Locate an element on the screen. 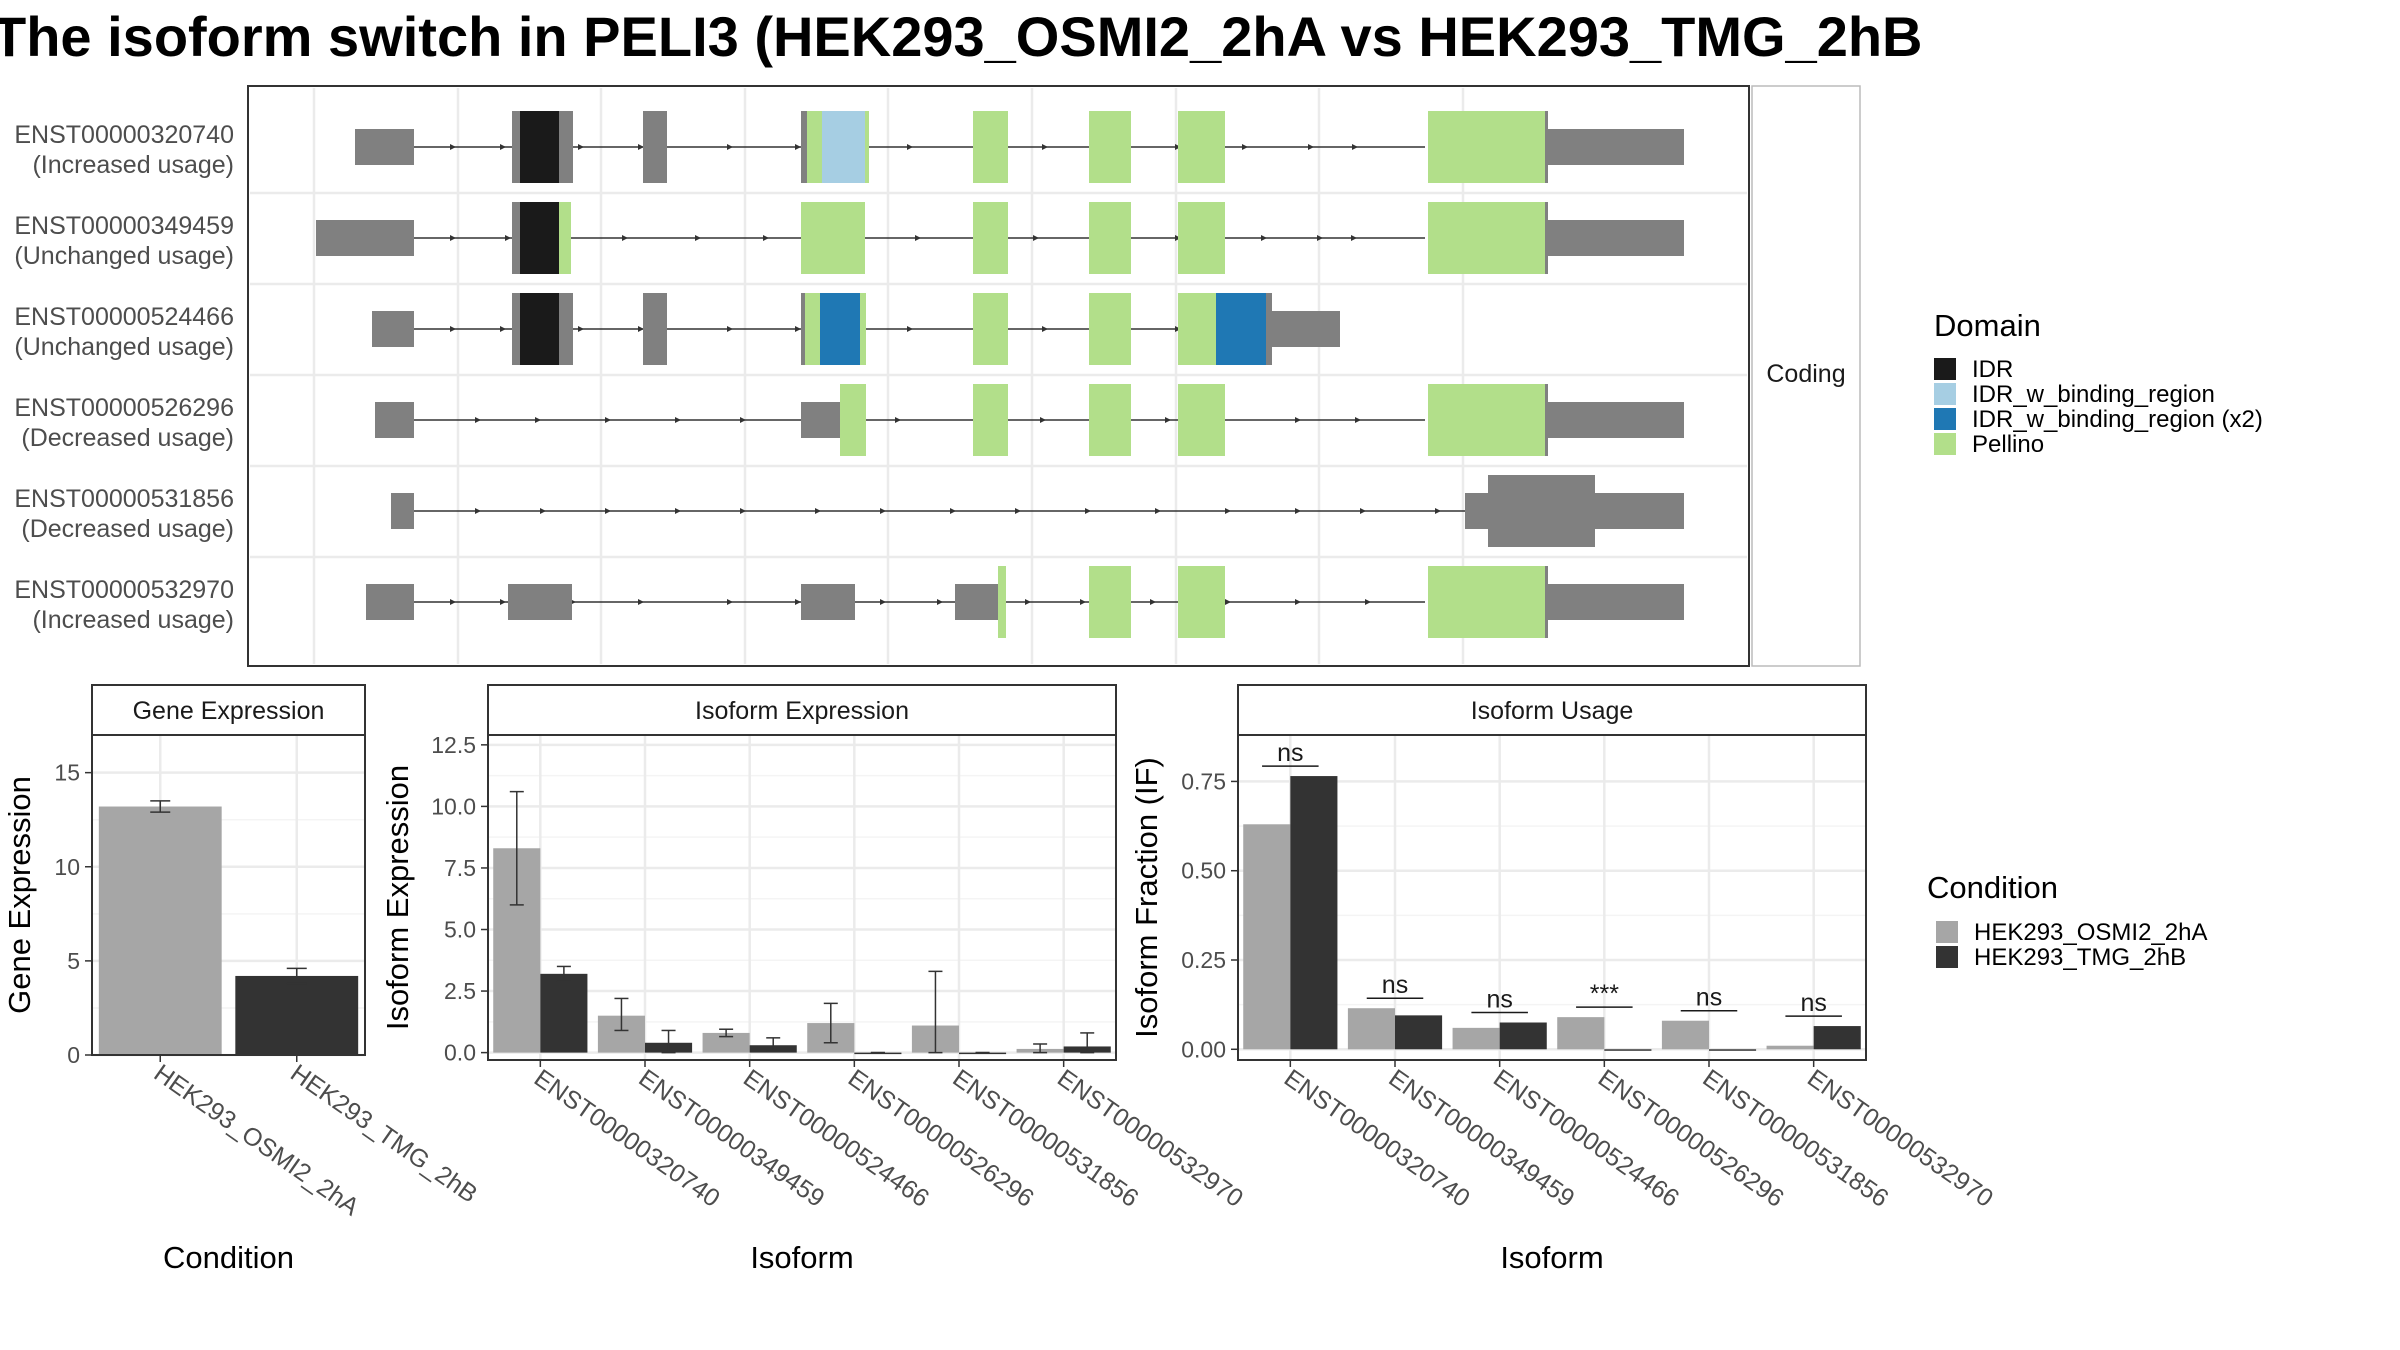 This screenshot has width=2400, height=1350. domain-legend-key is located at coordinates (1945, 419).